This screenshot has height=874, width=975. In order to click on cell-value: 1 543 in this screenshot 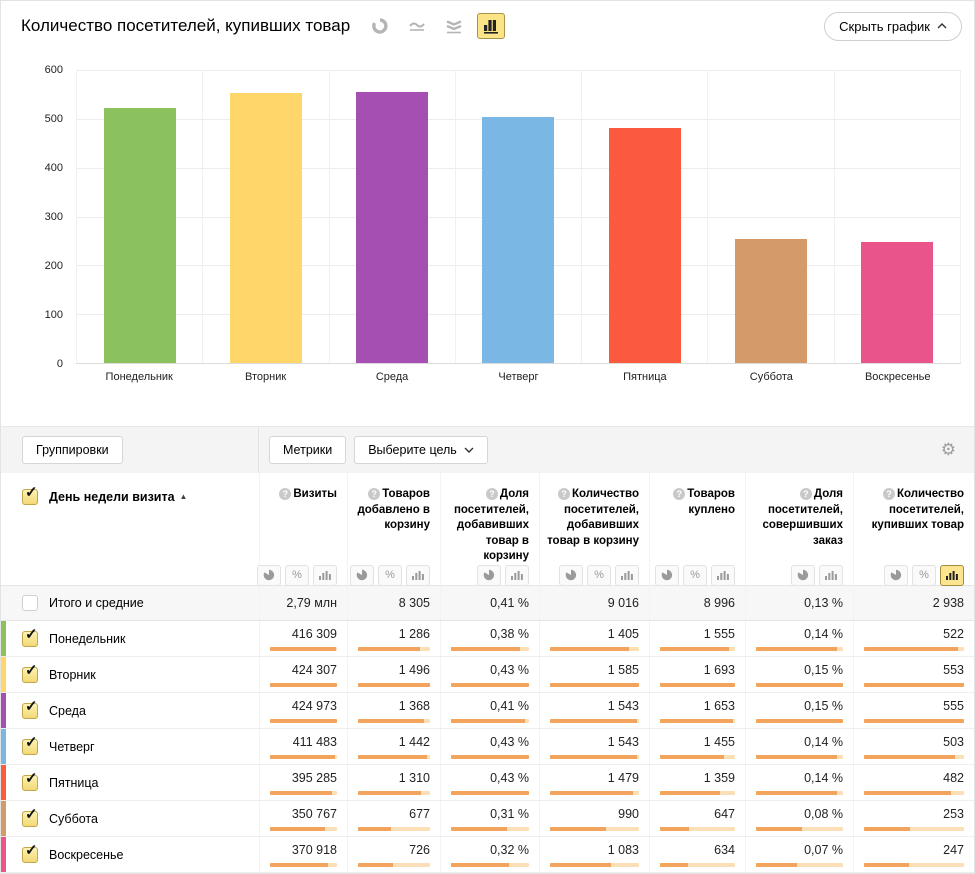, I will do `click(594, 746)`.